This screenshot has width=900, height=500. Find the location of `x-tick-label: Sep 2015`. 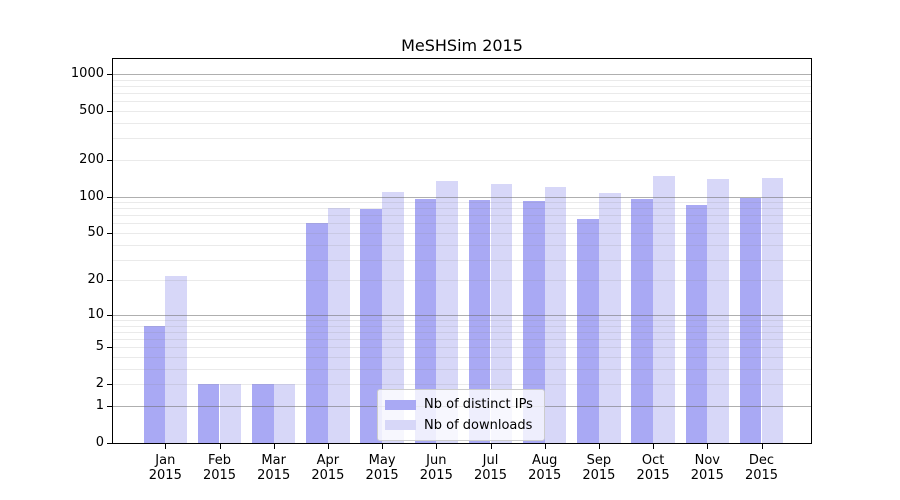

x-tick-label: Sep 2015 is located at coordinates (599, 468).